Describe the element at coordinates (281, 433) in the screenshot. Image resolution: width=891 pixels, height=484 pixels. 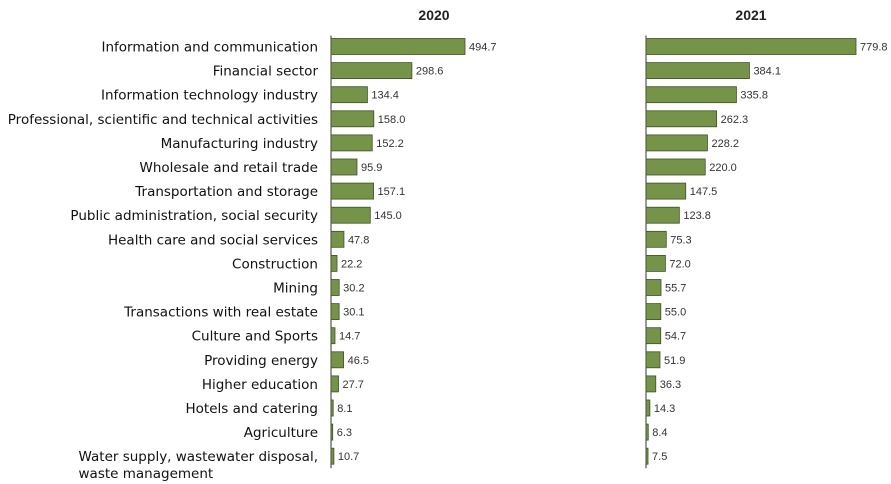
I see `category-label: Agriculture` at that location.